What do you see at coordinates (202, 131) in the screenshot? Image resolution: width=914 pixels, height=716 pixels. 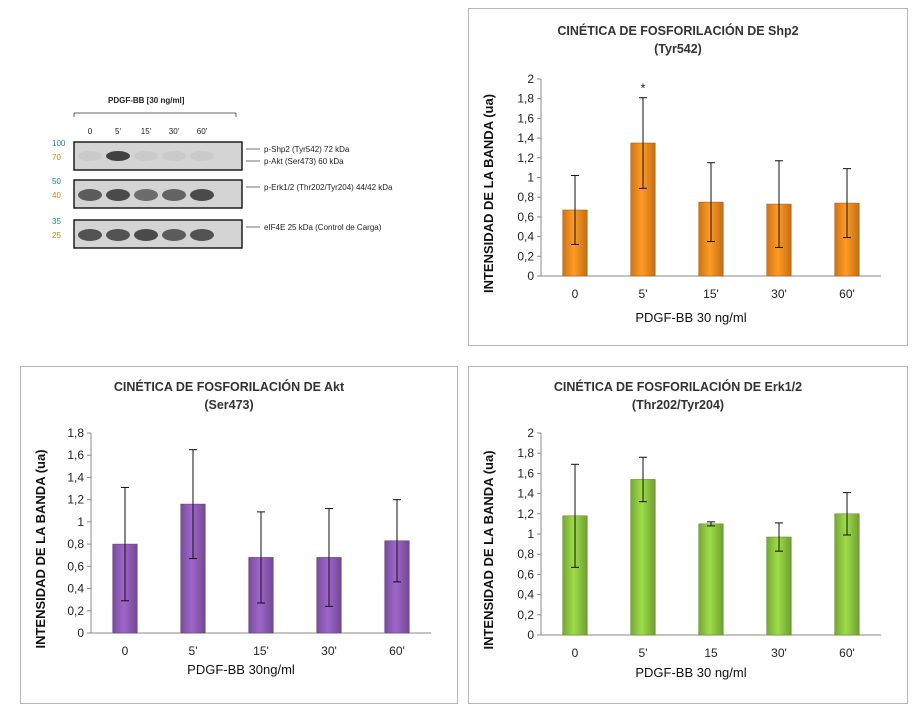 I see `lane-label: 60'` at bounding box center [202, 131].